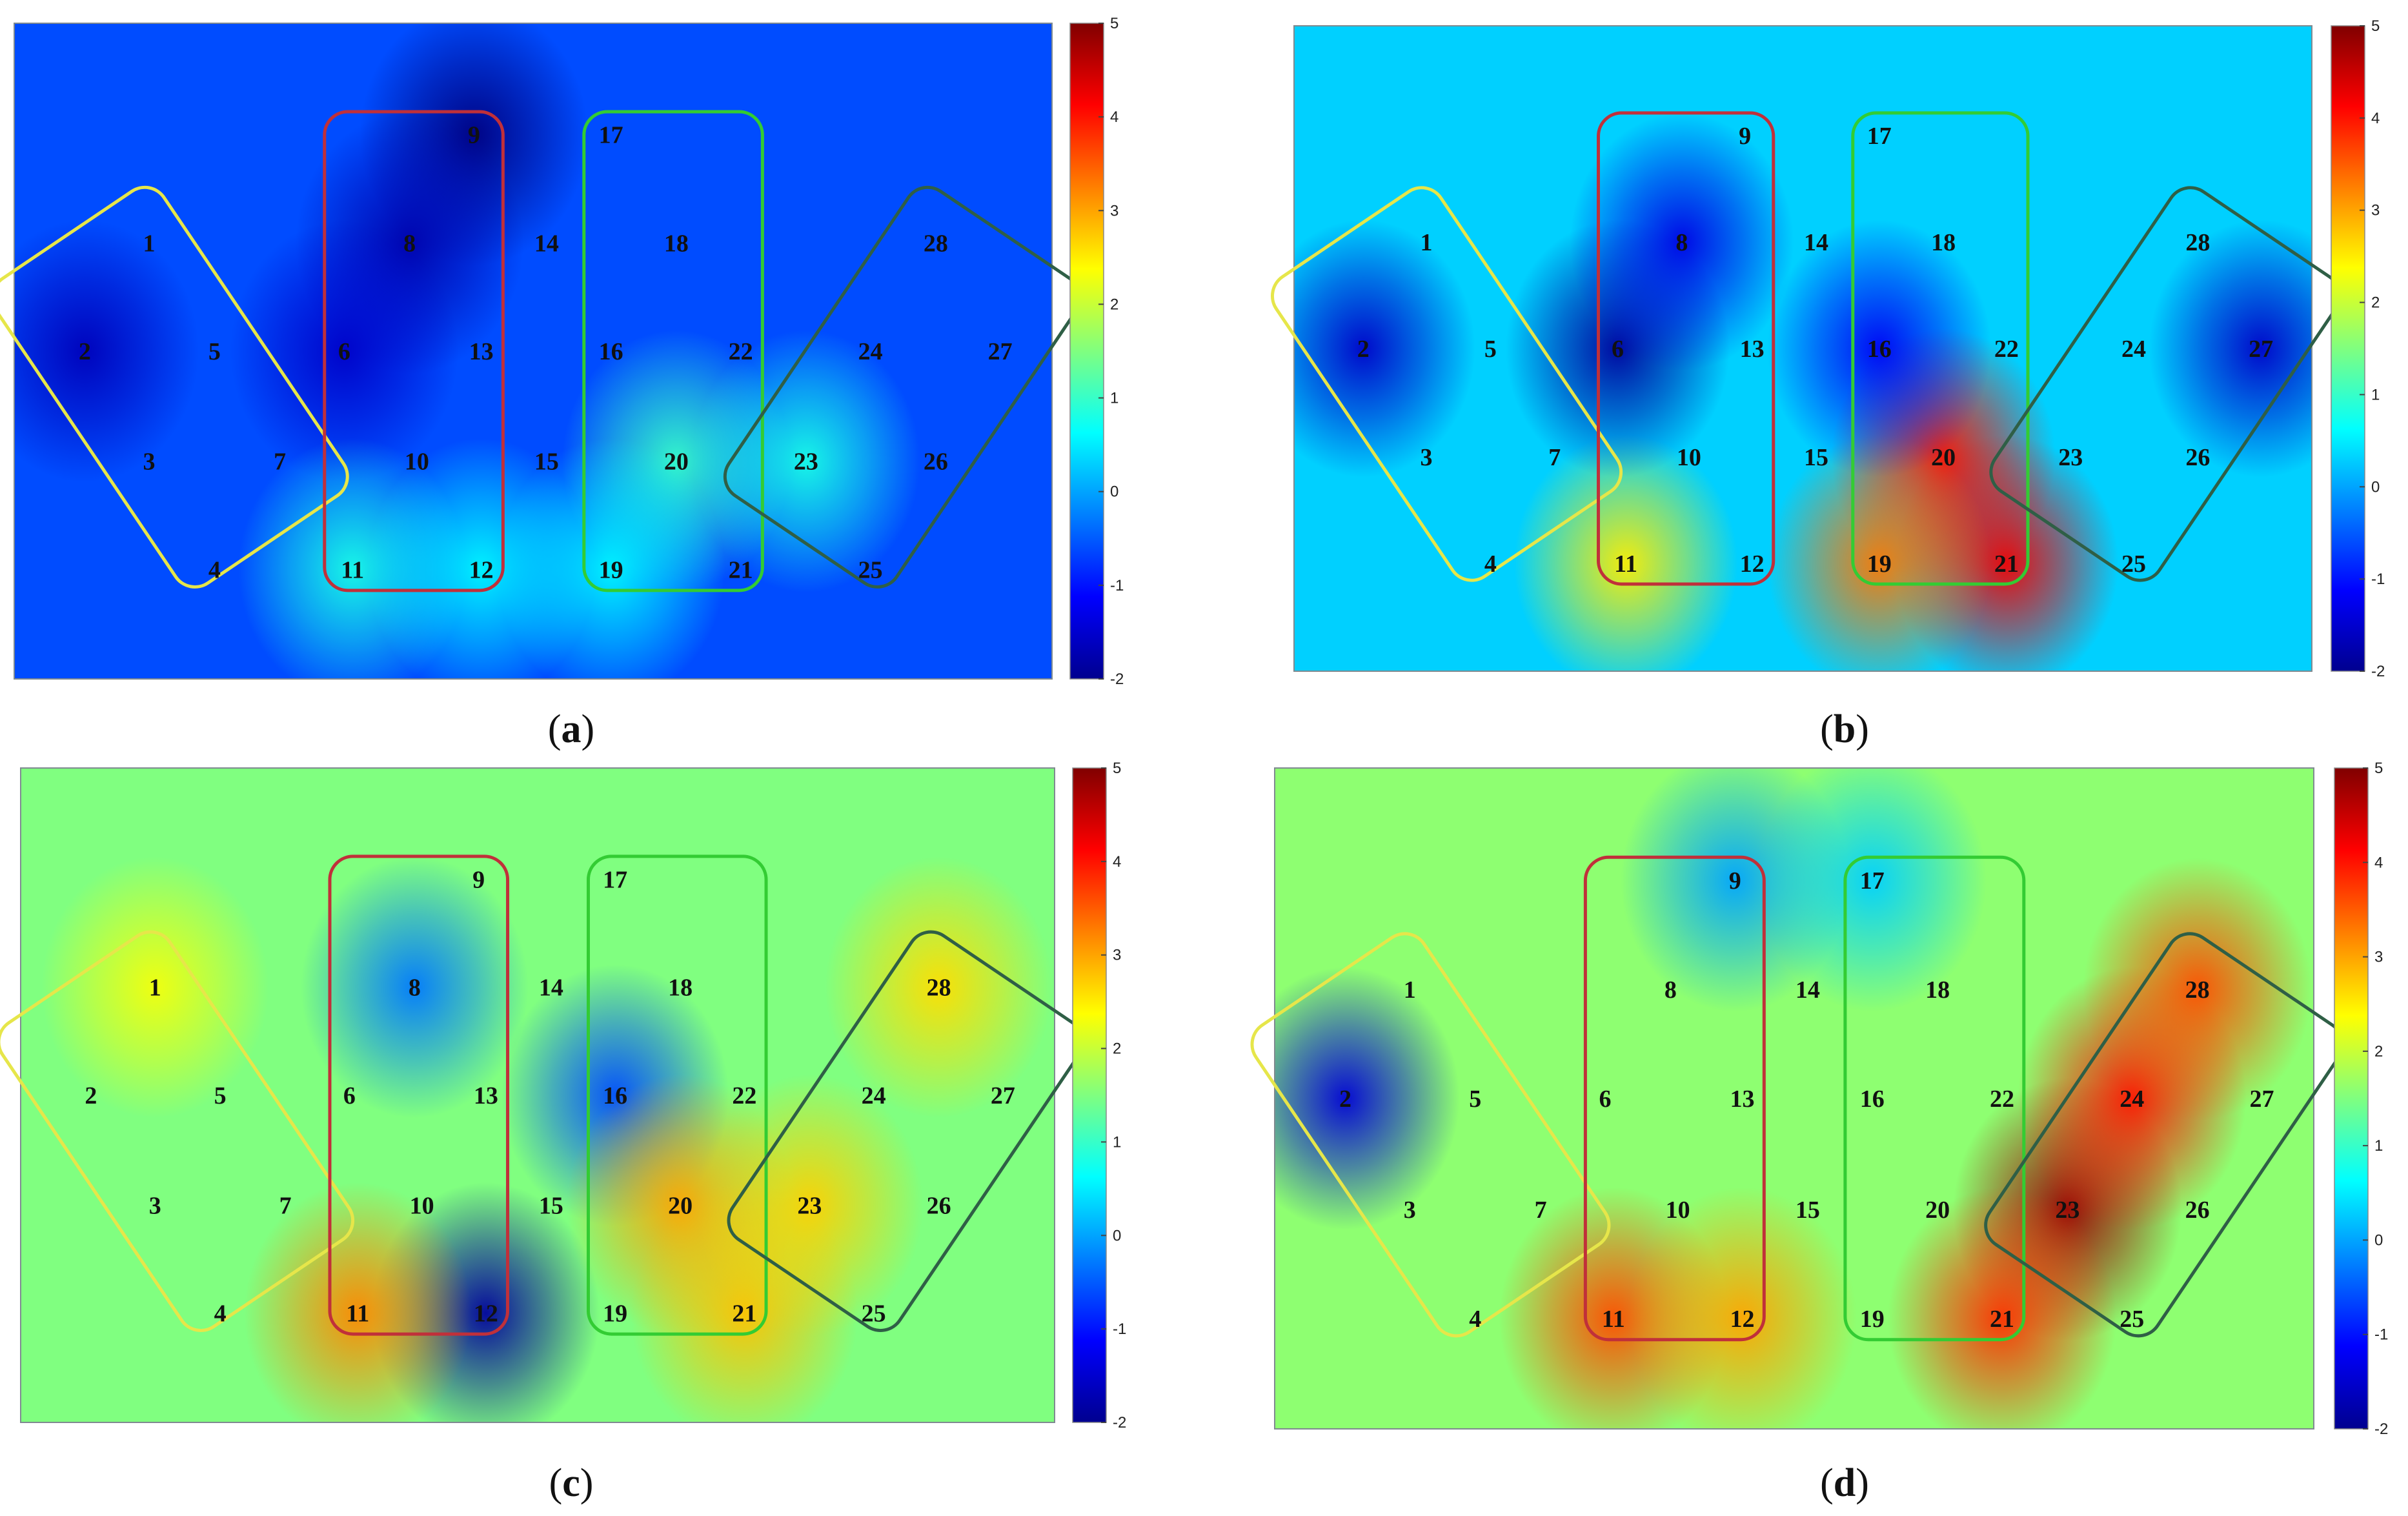 This screenshot has height=1516, width=2408. What do you see at coordinates (486, 1095) in the screenshot?
I see `electrode-label-13: 13` at bounding box center [486, 1095].